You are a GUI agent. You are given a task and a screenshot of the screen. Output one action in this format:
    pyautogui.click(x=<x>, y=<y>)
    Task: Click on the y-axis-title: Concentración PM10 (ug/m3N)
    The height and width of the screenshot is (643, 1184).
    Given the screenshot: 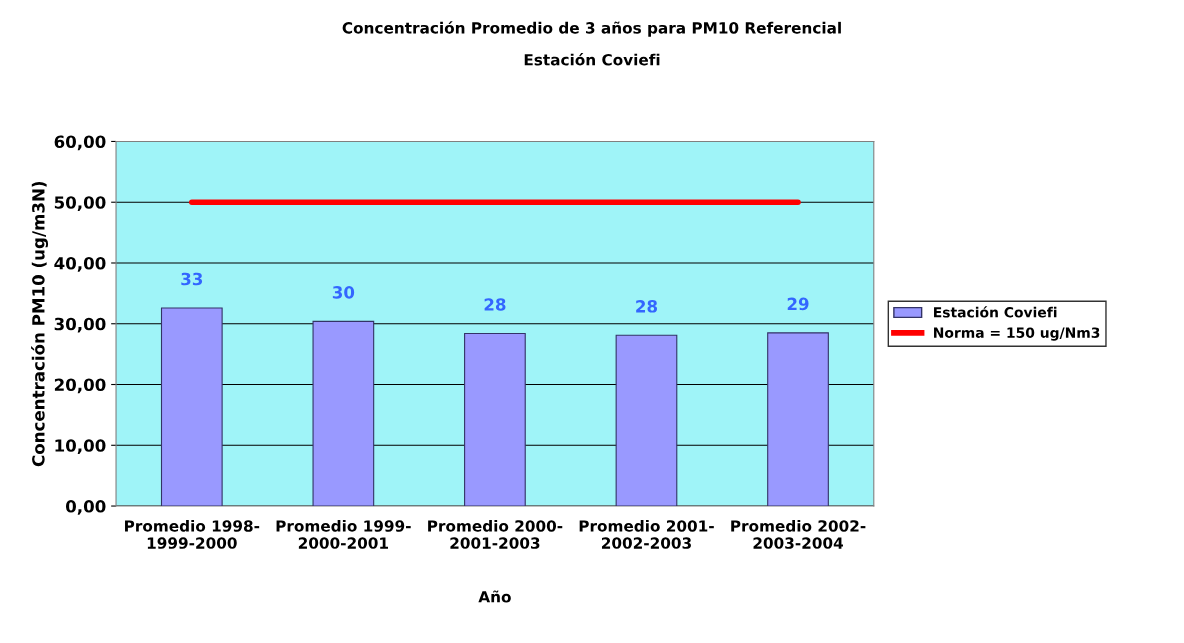 What is the action you would take?
    pyautogui.click(x=40, y=324)
    